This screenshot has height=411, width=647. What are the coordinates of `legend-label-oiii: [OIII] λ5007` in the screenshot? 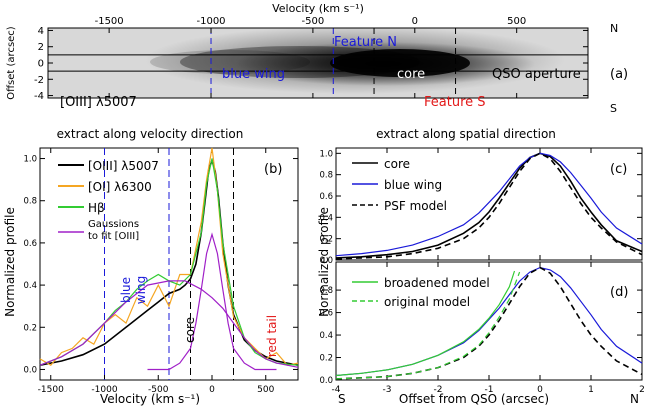 It's located at (123, 166).